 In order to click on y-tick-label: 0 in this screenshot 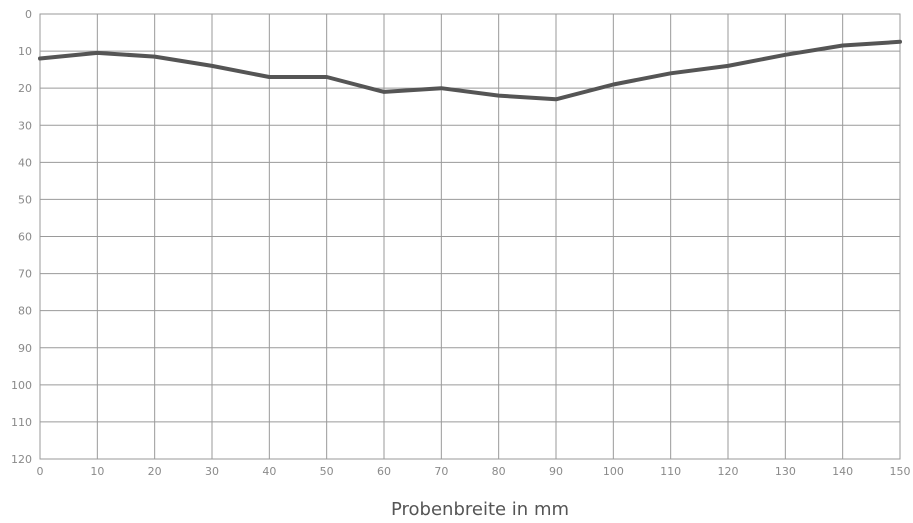, I will do `click(28, 14)`.